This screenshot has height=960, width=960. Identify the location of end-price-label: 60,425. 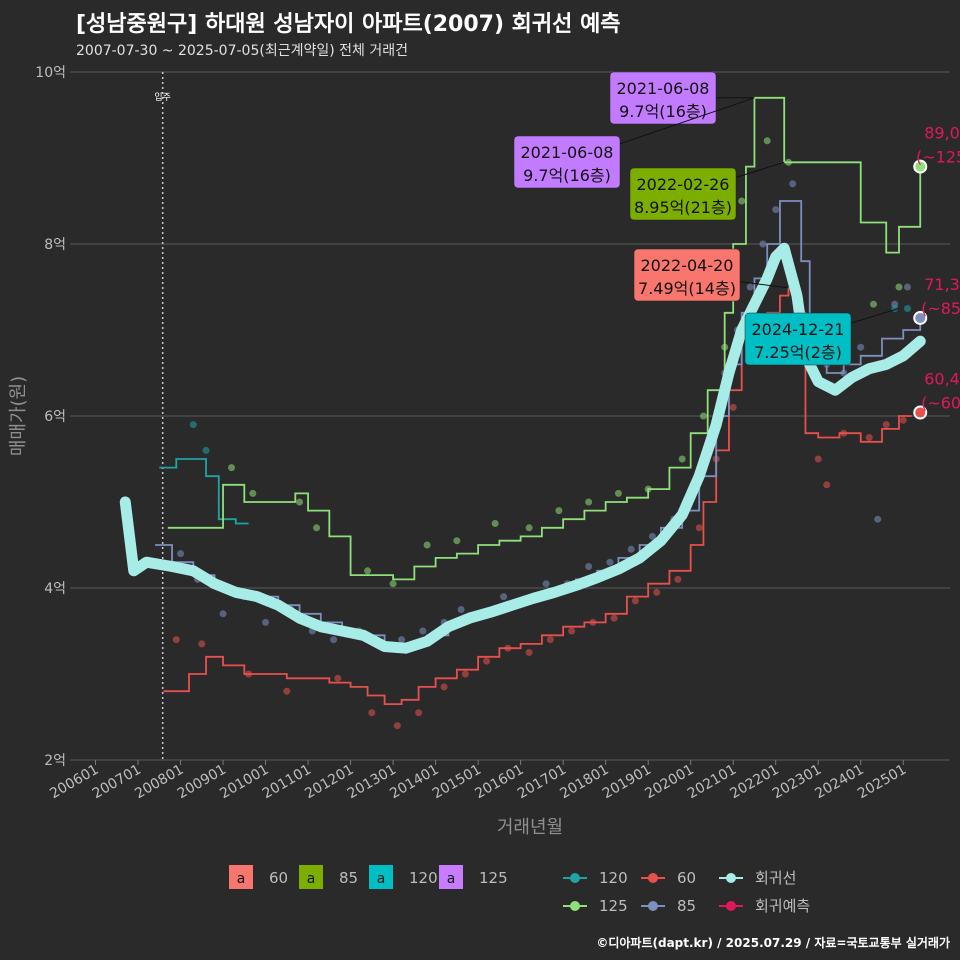
(942, 379).